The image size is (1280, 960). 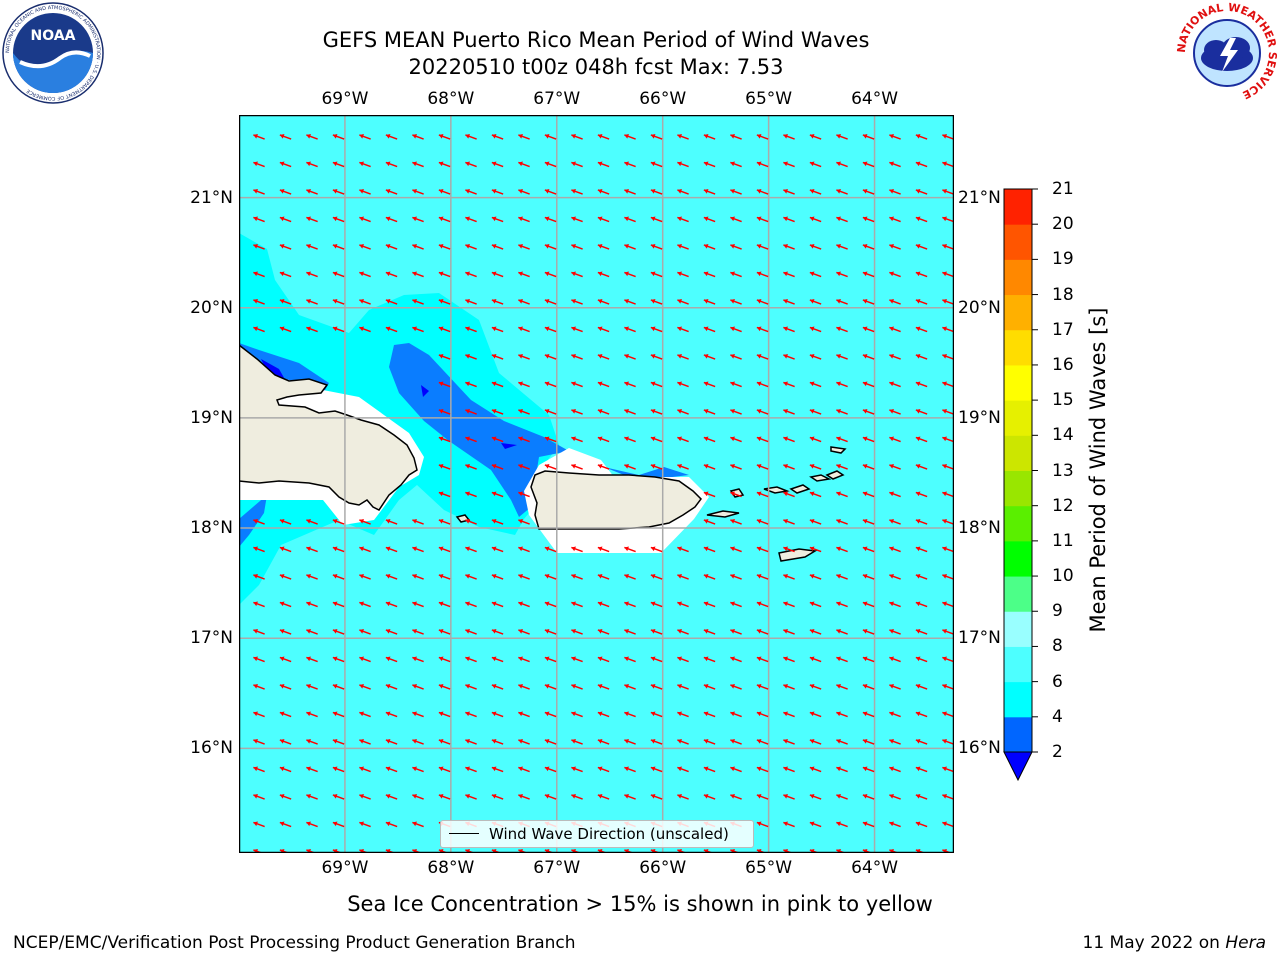 What do you see at coordinates (328, 427) in the screenshot?
I see `hispaniola-landmass` at bounding box center [328, 427].